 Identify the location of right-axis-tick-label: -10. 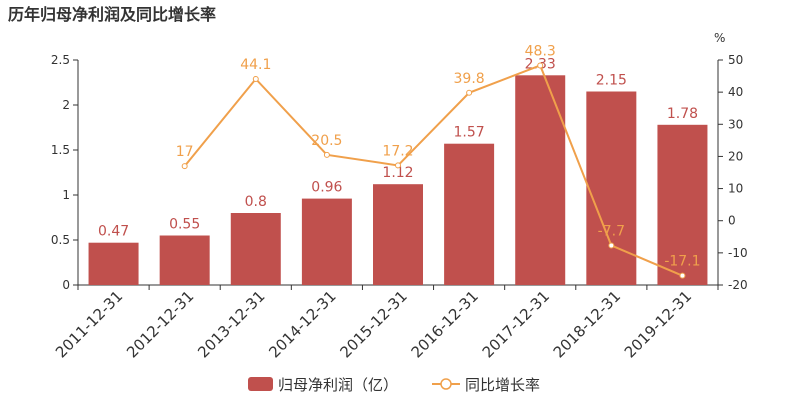
(738, 253).